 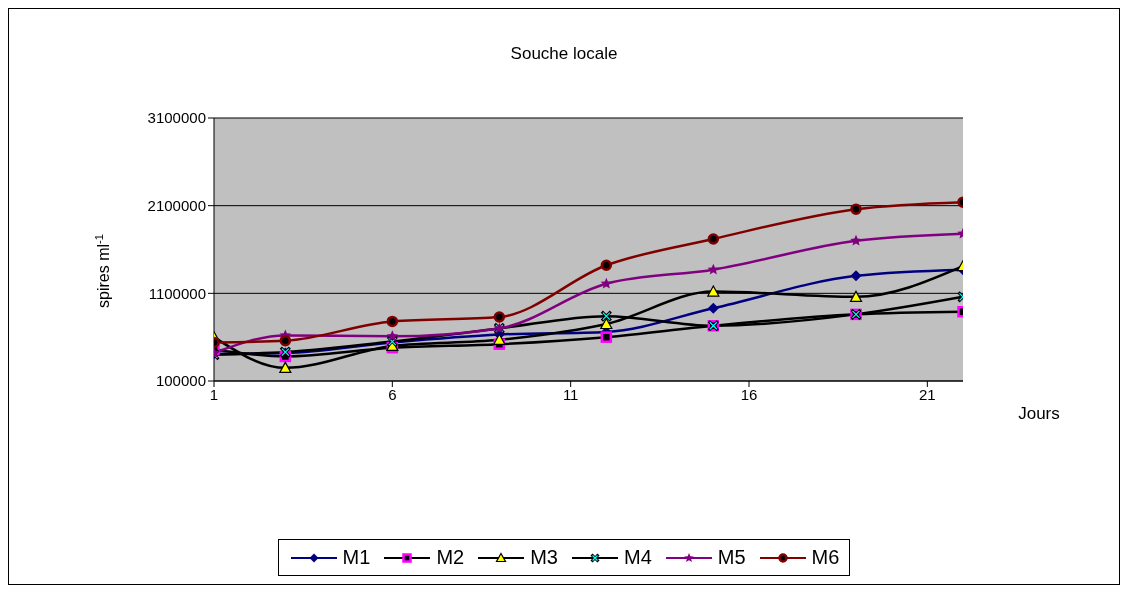 I want to click on y-tick-label: 2100000, so click(x=176, y=205).